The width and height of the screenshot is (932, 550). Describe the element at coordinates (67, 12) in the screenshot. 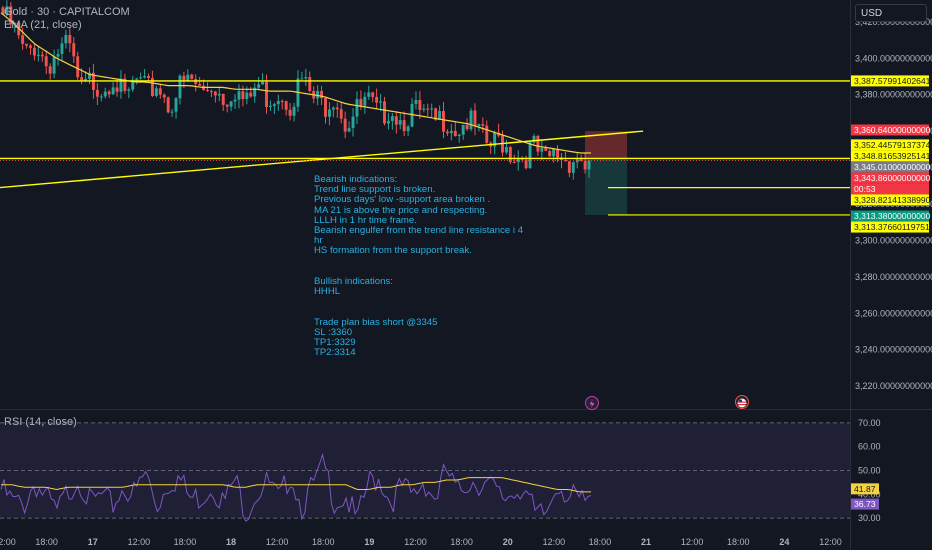

I see `symbol-legend: Gold · 30 · CAPITALCOM` at that location.